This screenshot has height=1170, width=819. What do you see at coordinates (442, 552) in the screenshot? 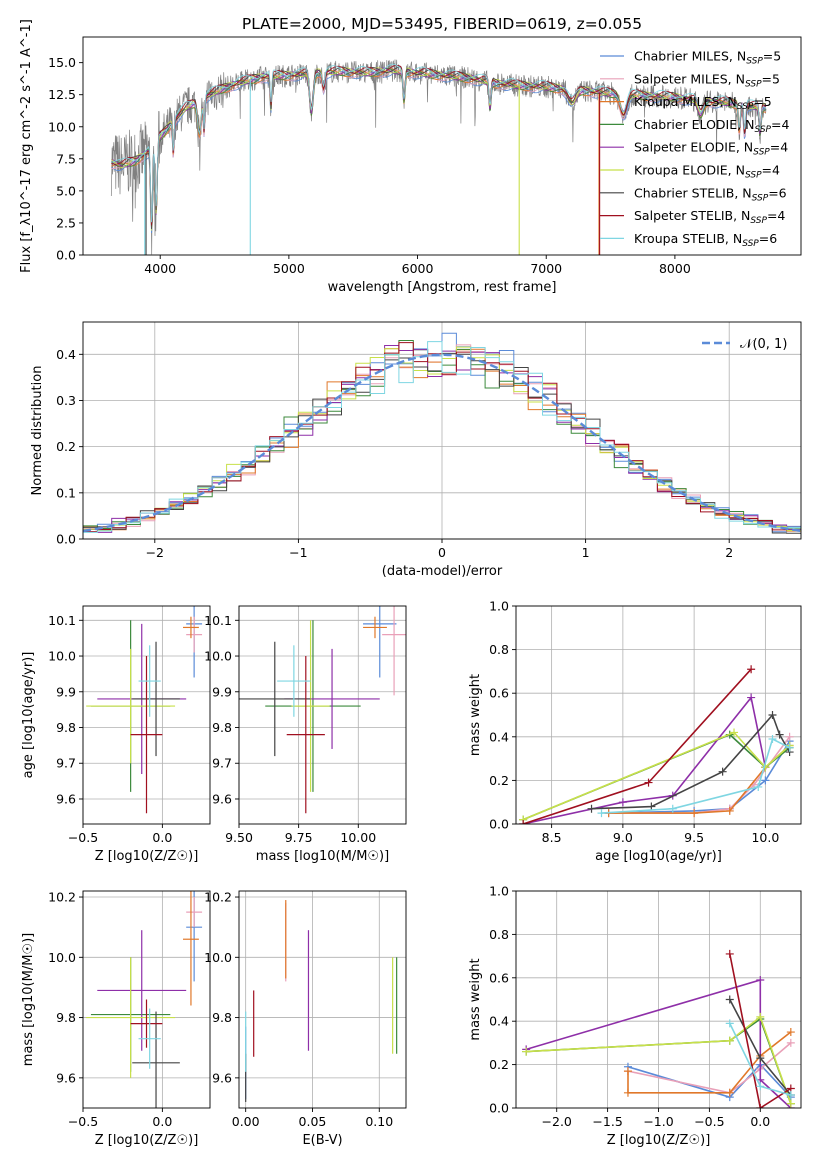
I see `x-tick-label: 0` at bounding box center [442, 552].